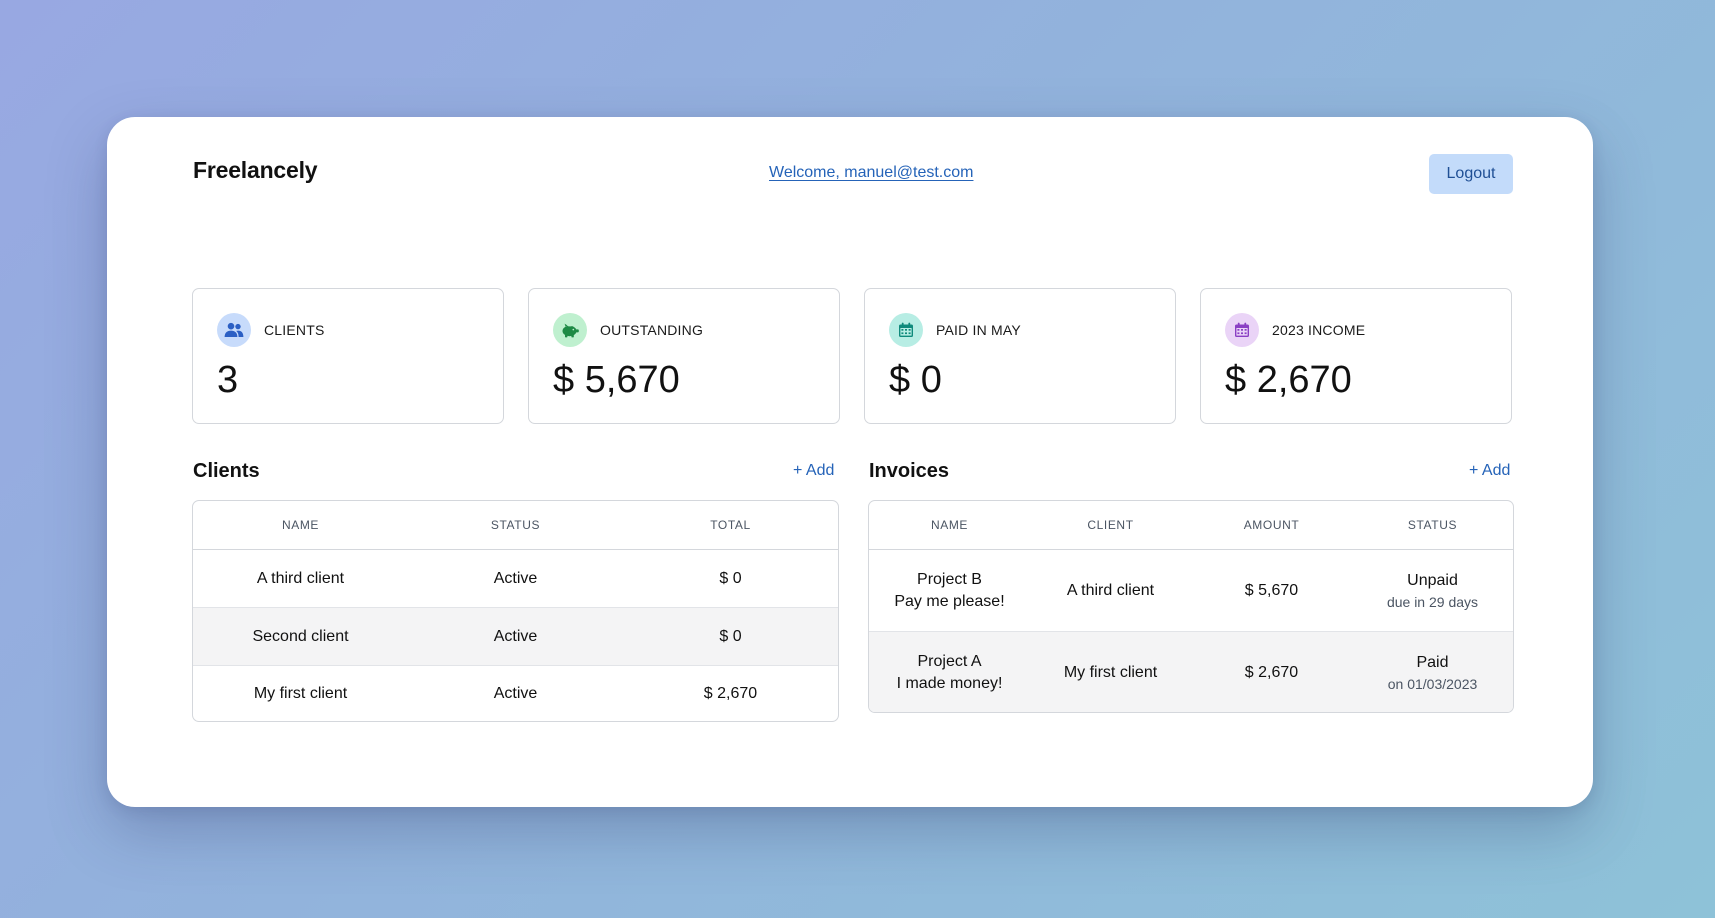  I want to click on logout-button: Logout, so click(1471, 174).